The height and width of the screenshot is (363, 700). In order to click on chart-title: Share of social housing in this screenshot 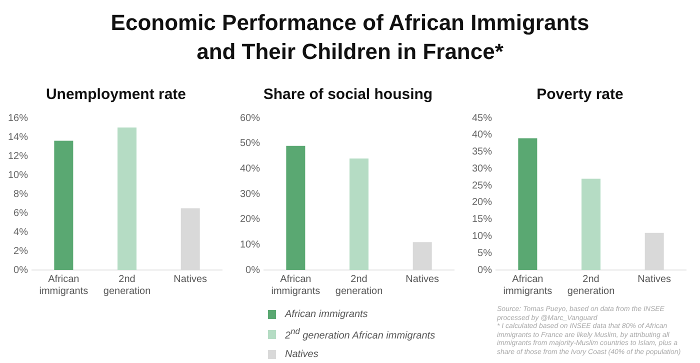, I will do `click(348, 94)`.